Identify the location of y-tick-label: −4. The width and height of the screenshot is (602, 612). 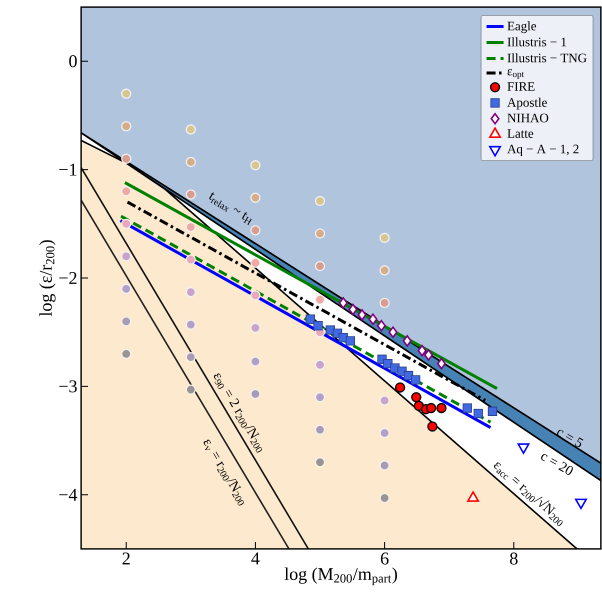
(68, 494).